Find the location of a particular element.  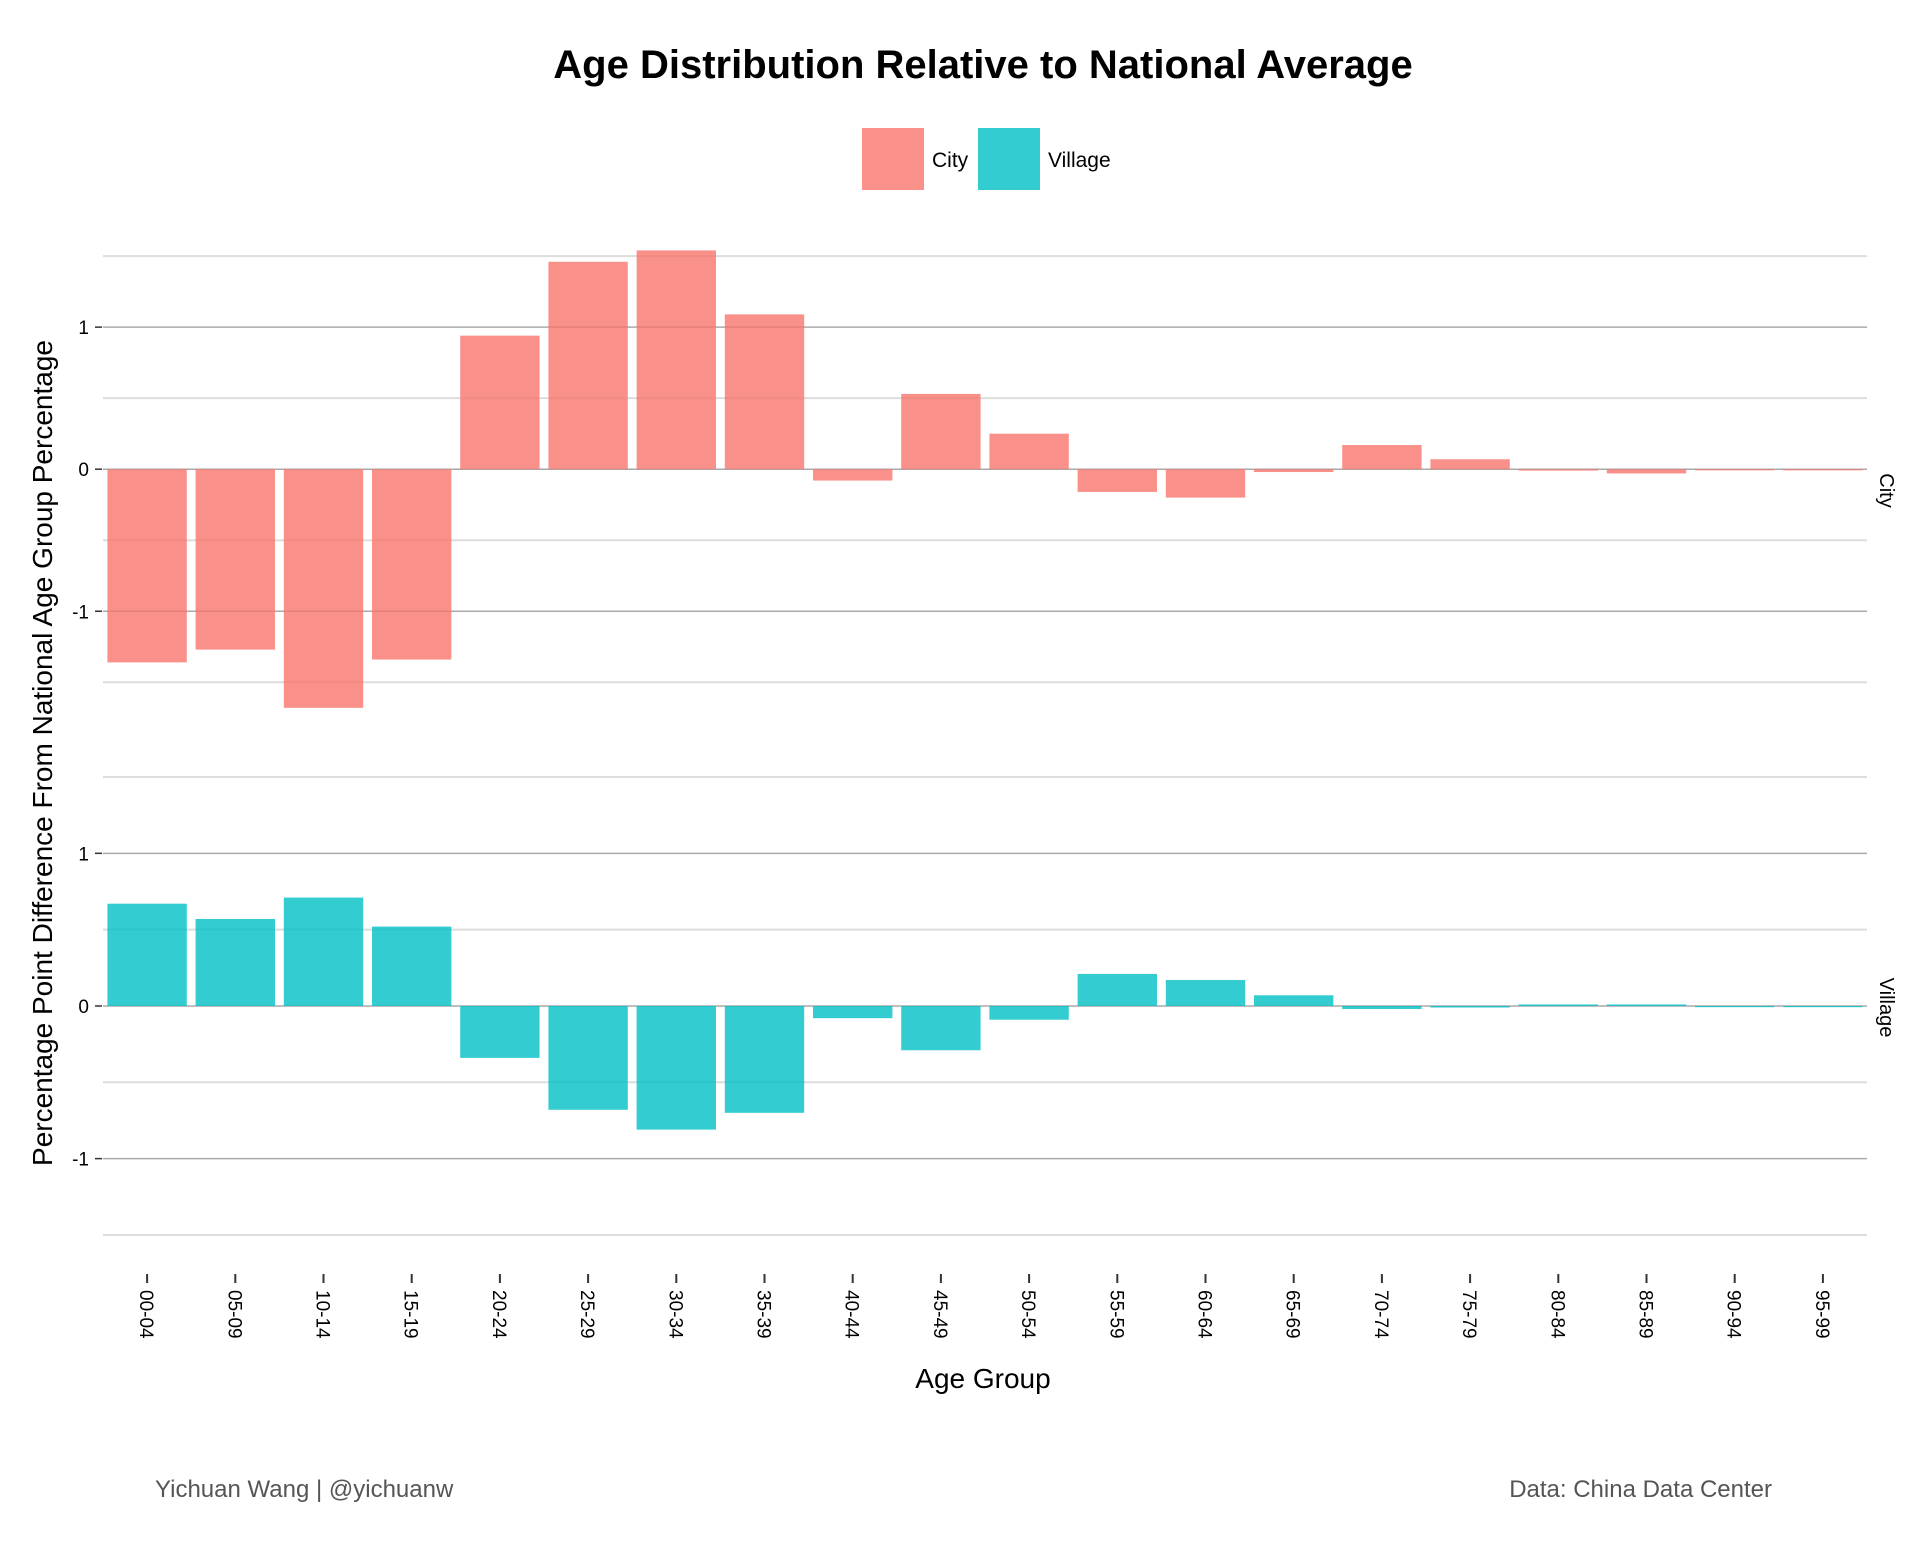

x-tick-label: 15-19 is located at coordinates (410, 1314).